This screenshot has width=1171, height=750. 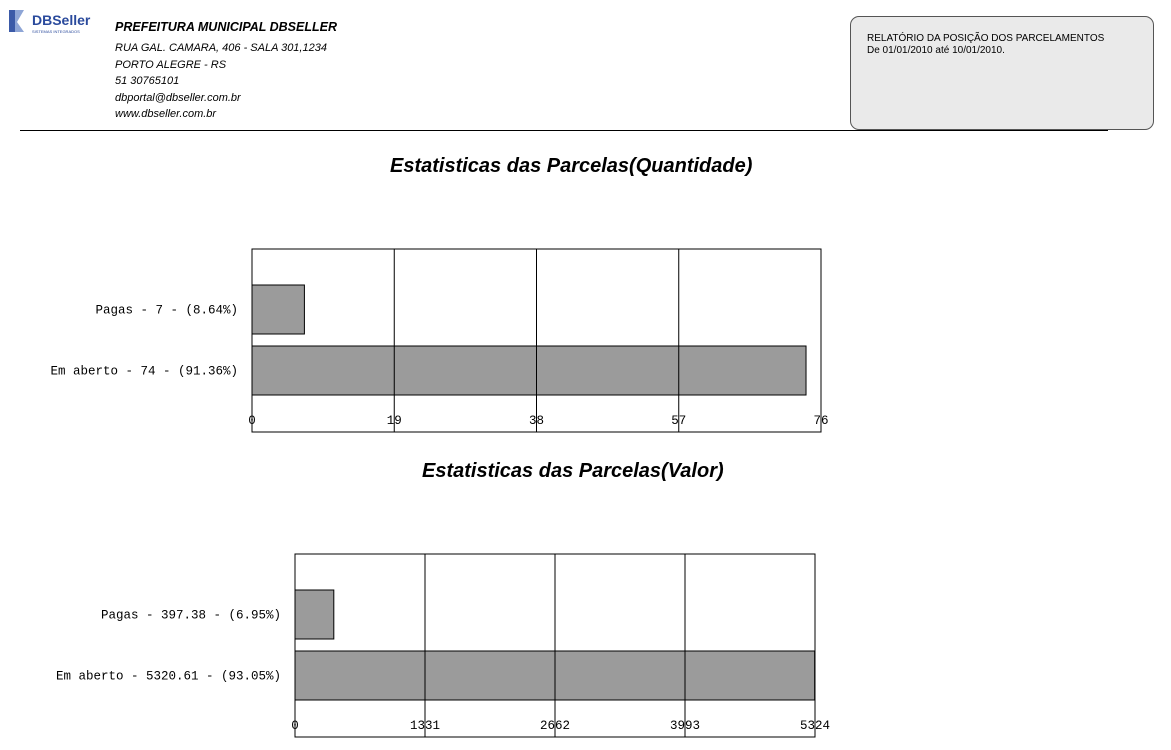 I want to click on header-divider, so click(x=564, y=130).